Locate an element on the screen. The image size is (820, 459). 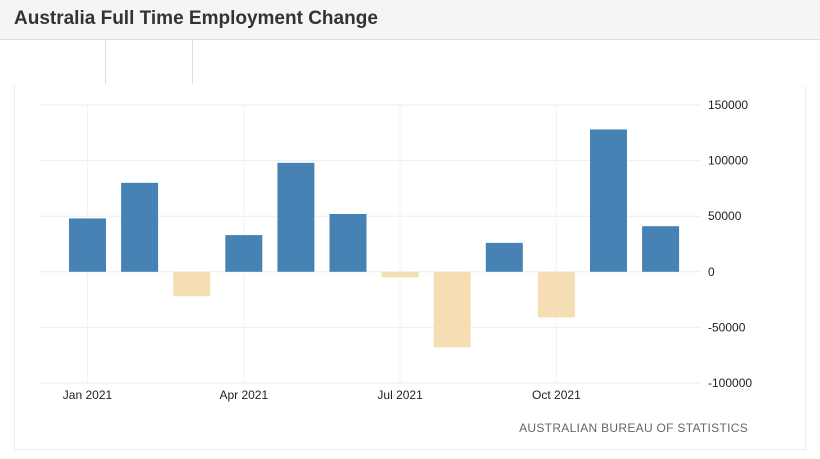
y-tick-label: 100000 is located at coordinates (728, 161).